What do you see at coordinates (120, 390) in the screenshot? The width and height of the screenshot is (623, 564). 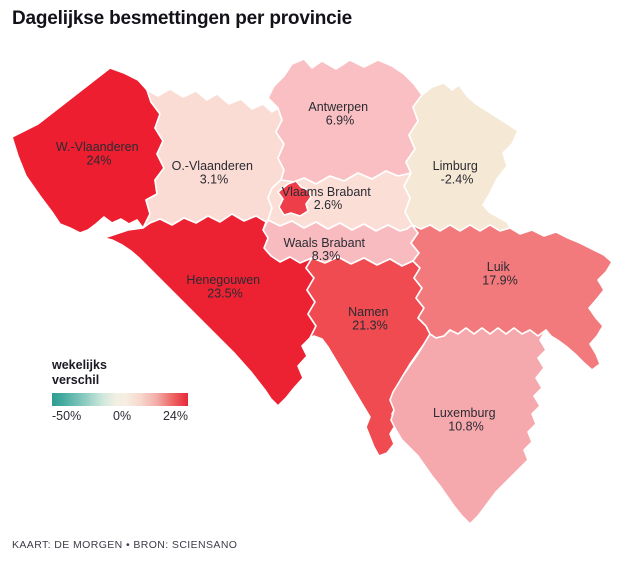 I see `legend: wekelijks verschil -50% 0% 24%` at bounding box center [120, 390].